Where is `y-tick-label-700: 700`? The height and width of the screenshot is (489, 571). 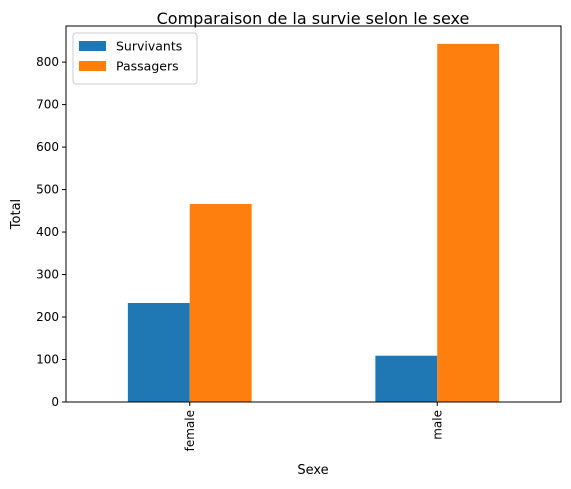
y-tick-label-700: 700 is located at coordinates (47, 105).